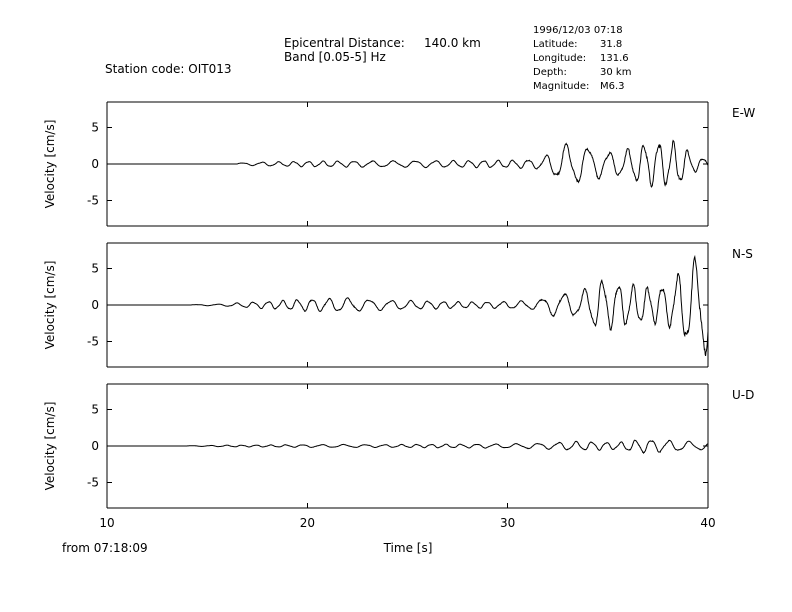 Image resolution: width=792 pixels, height=612 pixels. Describe the element at coordinates (612, 86) in the screenshot. I see `magnitude-value: M6.3` at that location.